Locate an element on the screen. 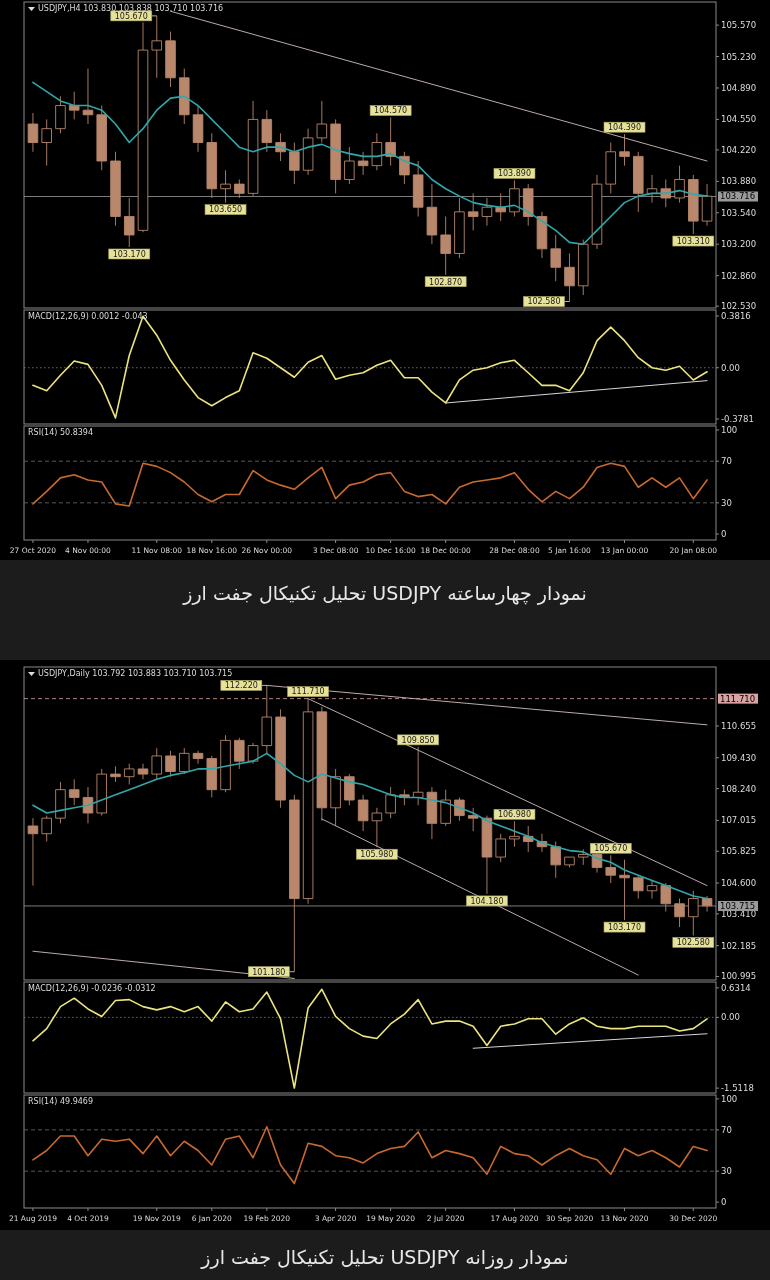 The height and width of the screenshot is (1280, 770). y-tick-label: 104.220 is located at coordinates (739, 149).